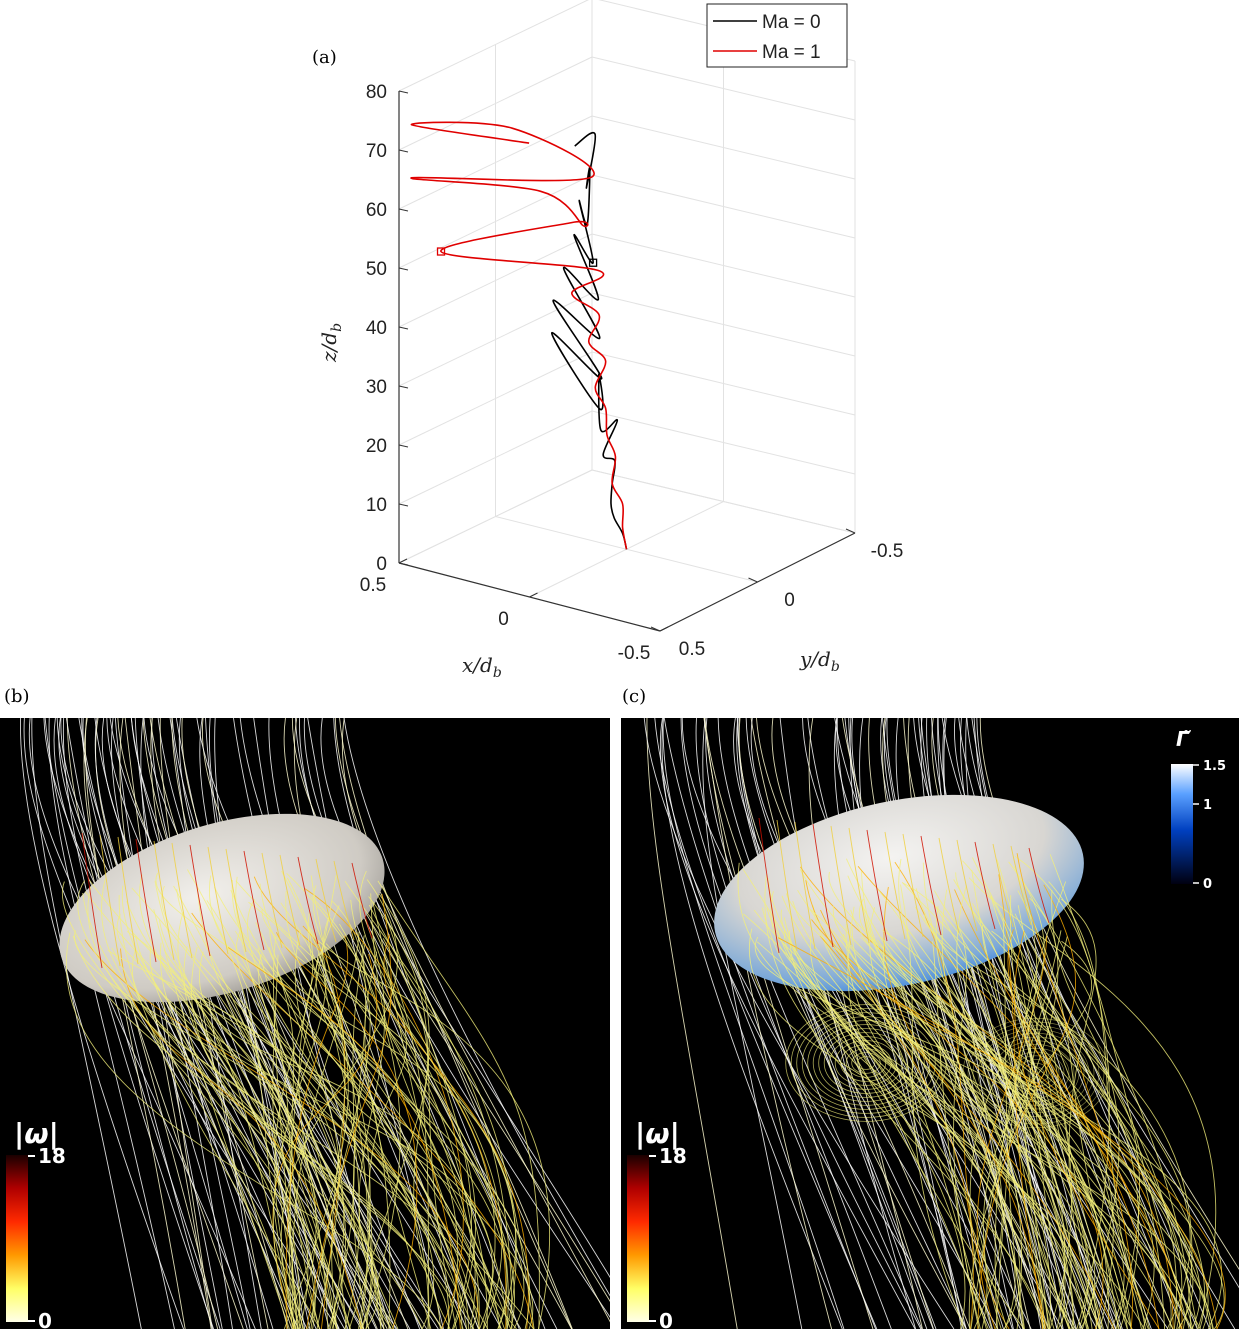 The width and height of the screenshot is (1239, 1329). I want to click on y-tick-label: 0.5, so click(692, 649).